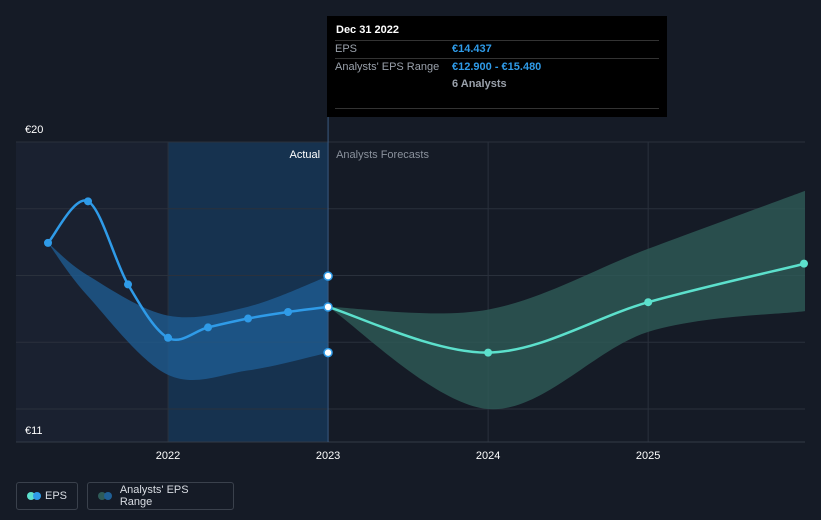 The image size is (821, 520). What do you see at coordinates (106, 496) in the screenshot?
I see `eps-range-legend-icon` at bounding box center [106, 496].